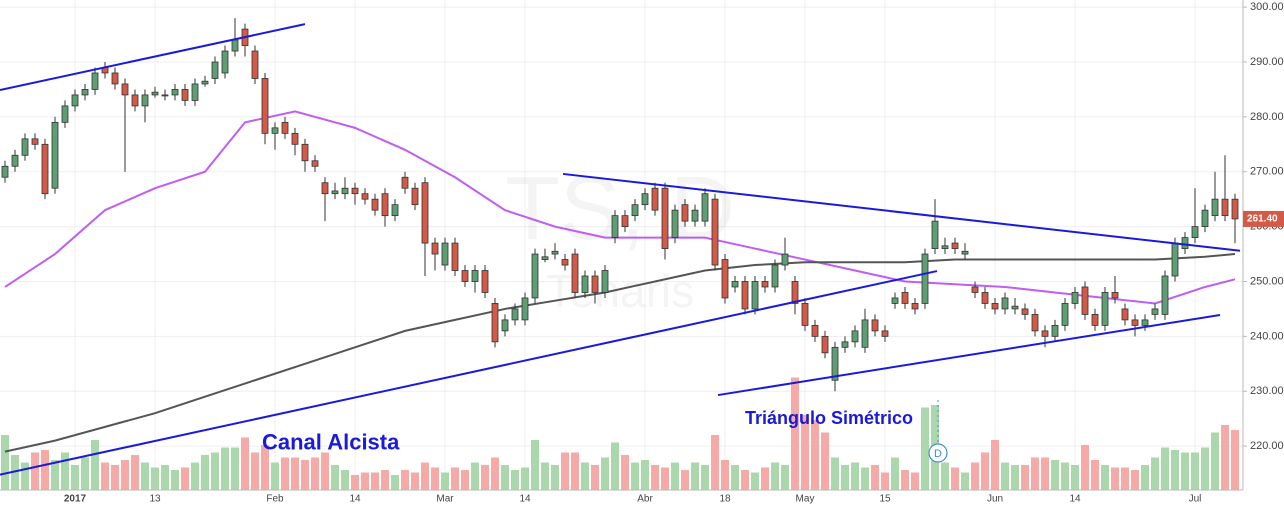 This screenshot has width=1284, height=507. I want to click on price-label: 261.40, so click(1262, 219).